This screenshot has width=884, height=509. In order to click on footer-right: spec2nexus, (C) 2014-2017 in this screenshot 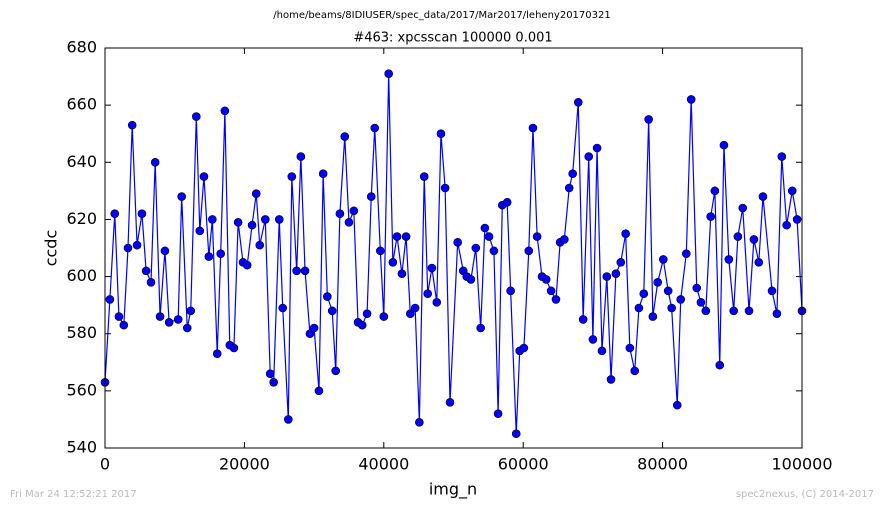, I will do `click(805, 494)`.